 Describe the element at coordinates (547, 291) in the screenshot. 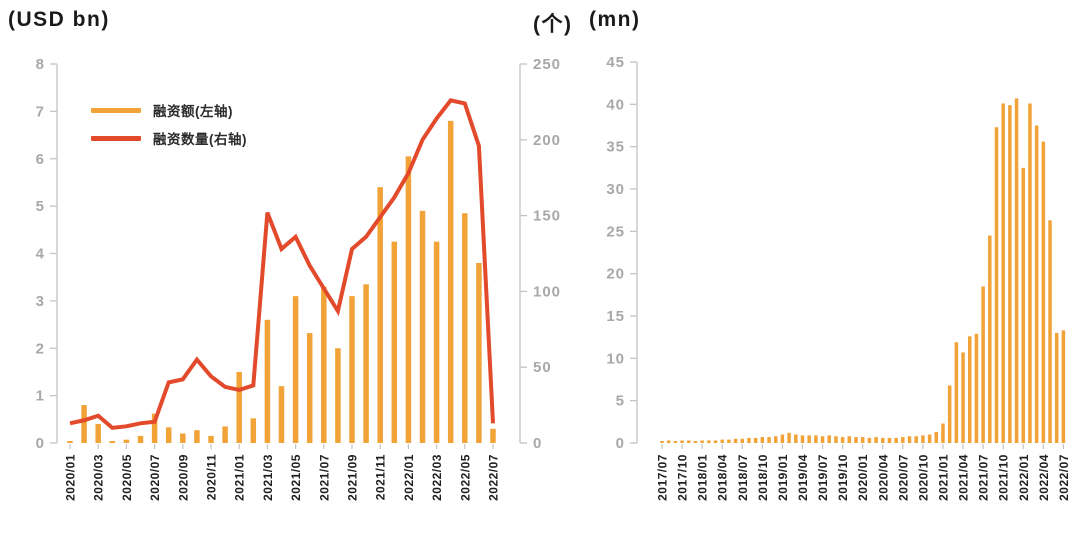

I see `right-y-axis-label: 100` at that location.